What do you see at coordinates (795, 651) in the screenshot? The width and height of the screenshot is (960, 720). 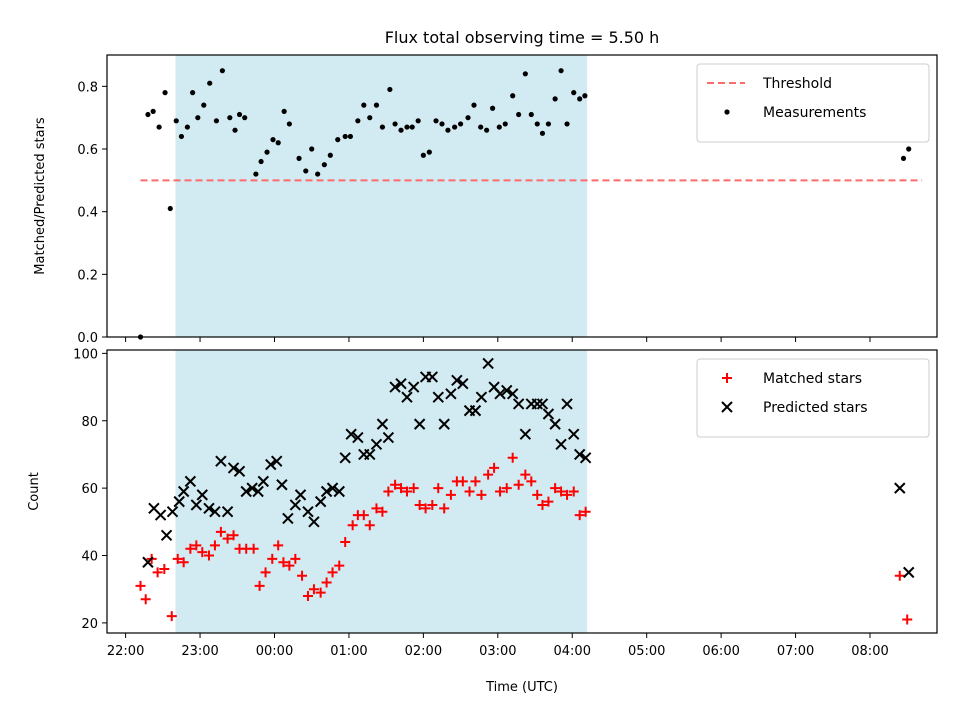 I see `x-tick-label: 07:00` at bounding box center [795, 651].